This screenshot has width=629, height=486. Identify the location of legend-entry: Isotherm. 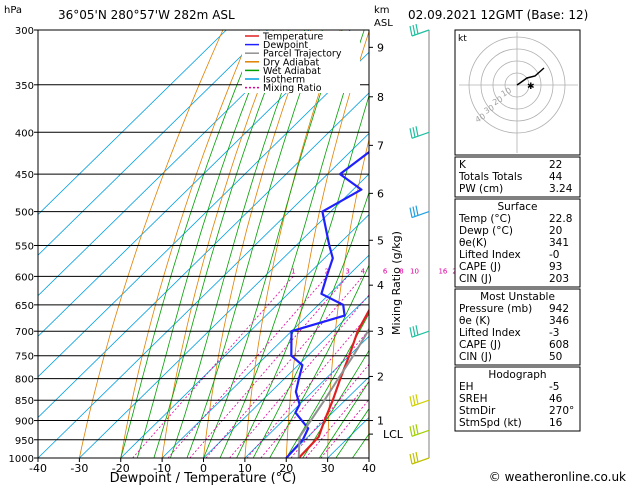
(284, 80).